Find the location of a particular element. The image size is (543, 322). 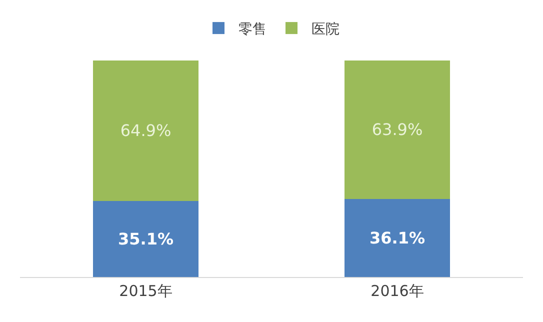

data-label: 36.1% is located at coordinates (397, 238).